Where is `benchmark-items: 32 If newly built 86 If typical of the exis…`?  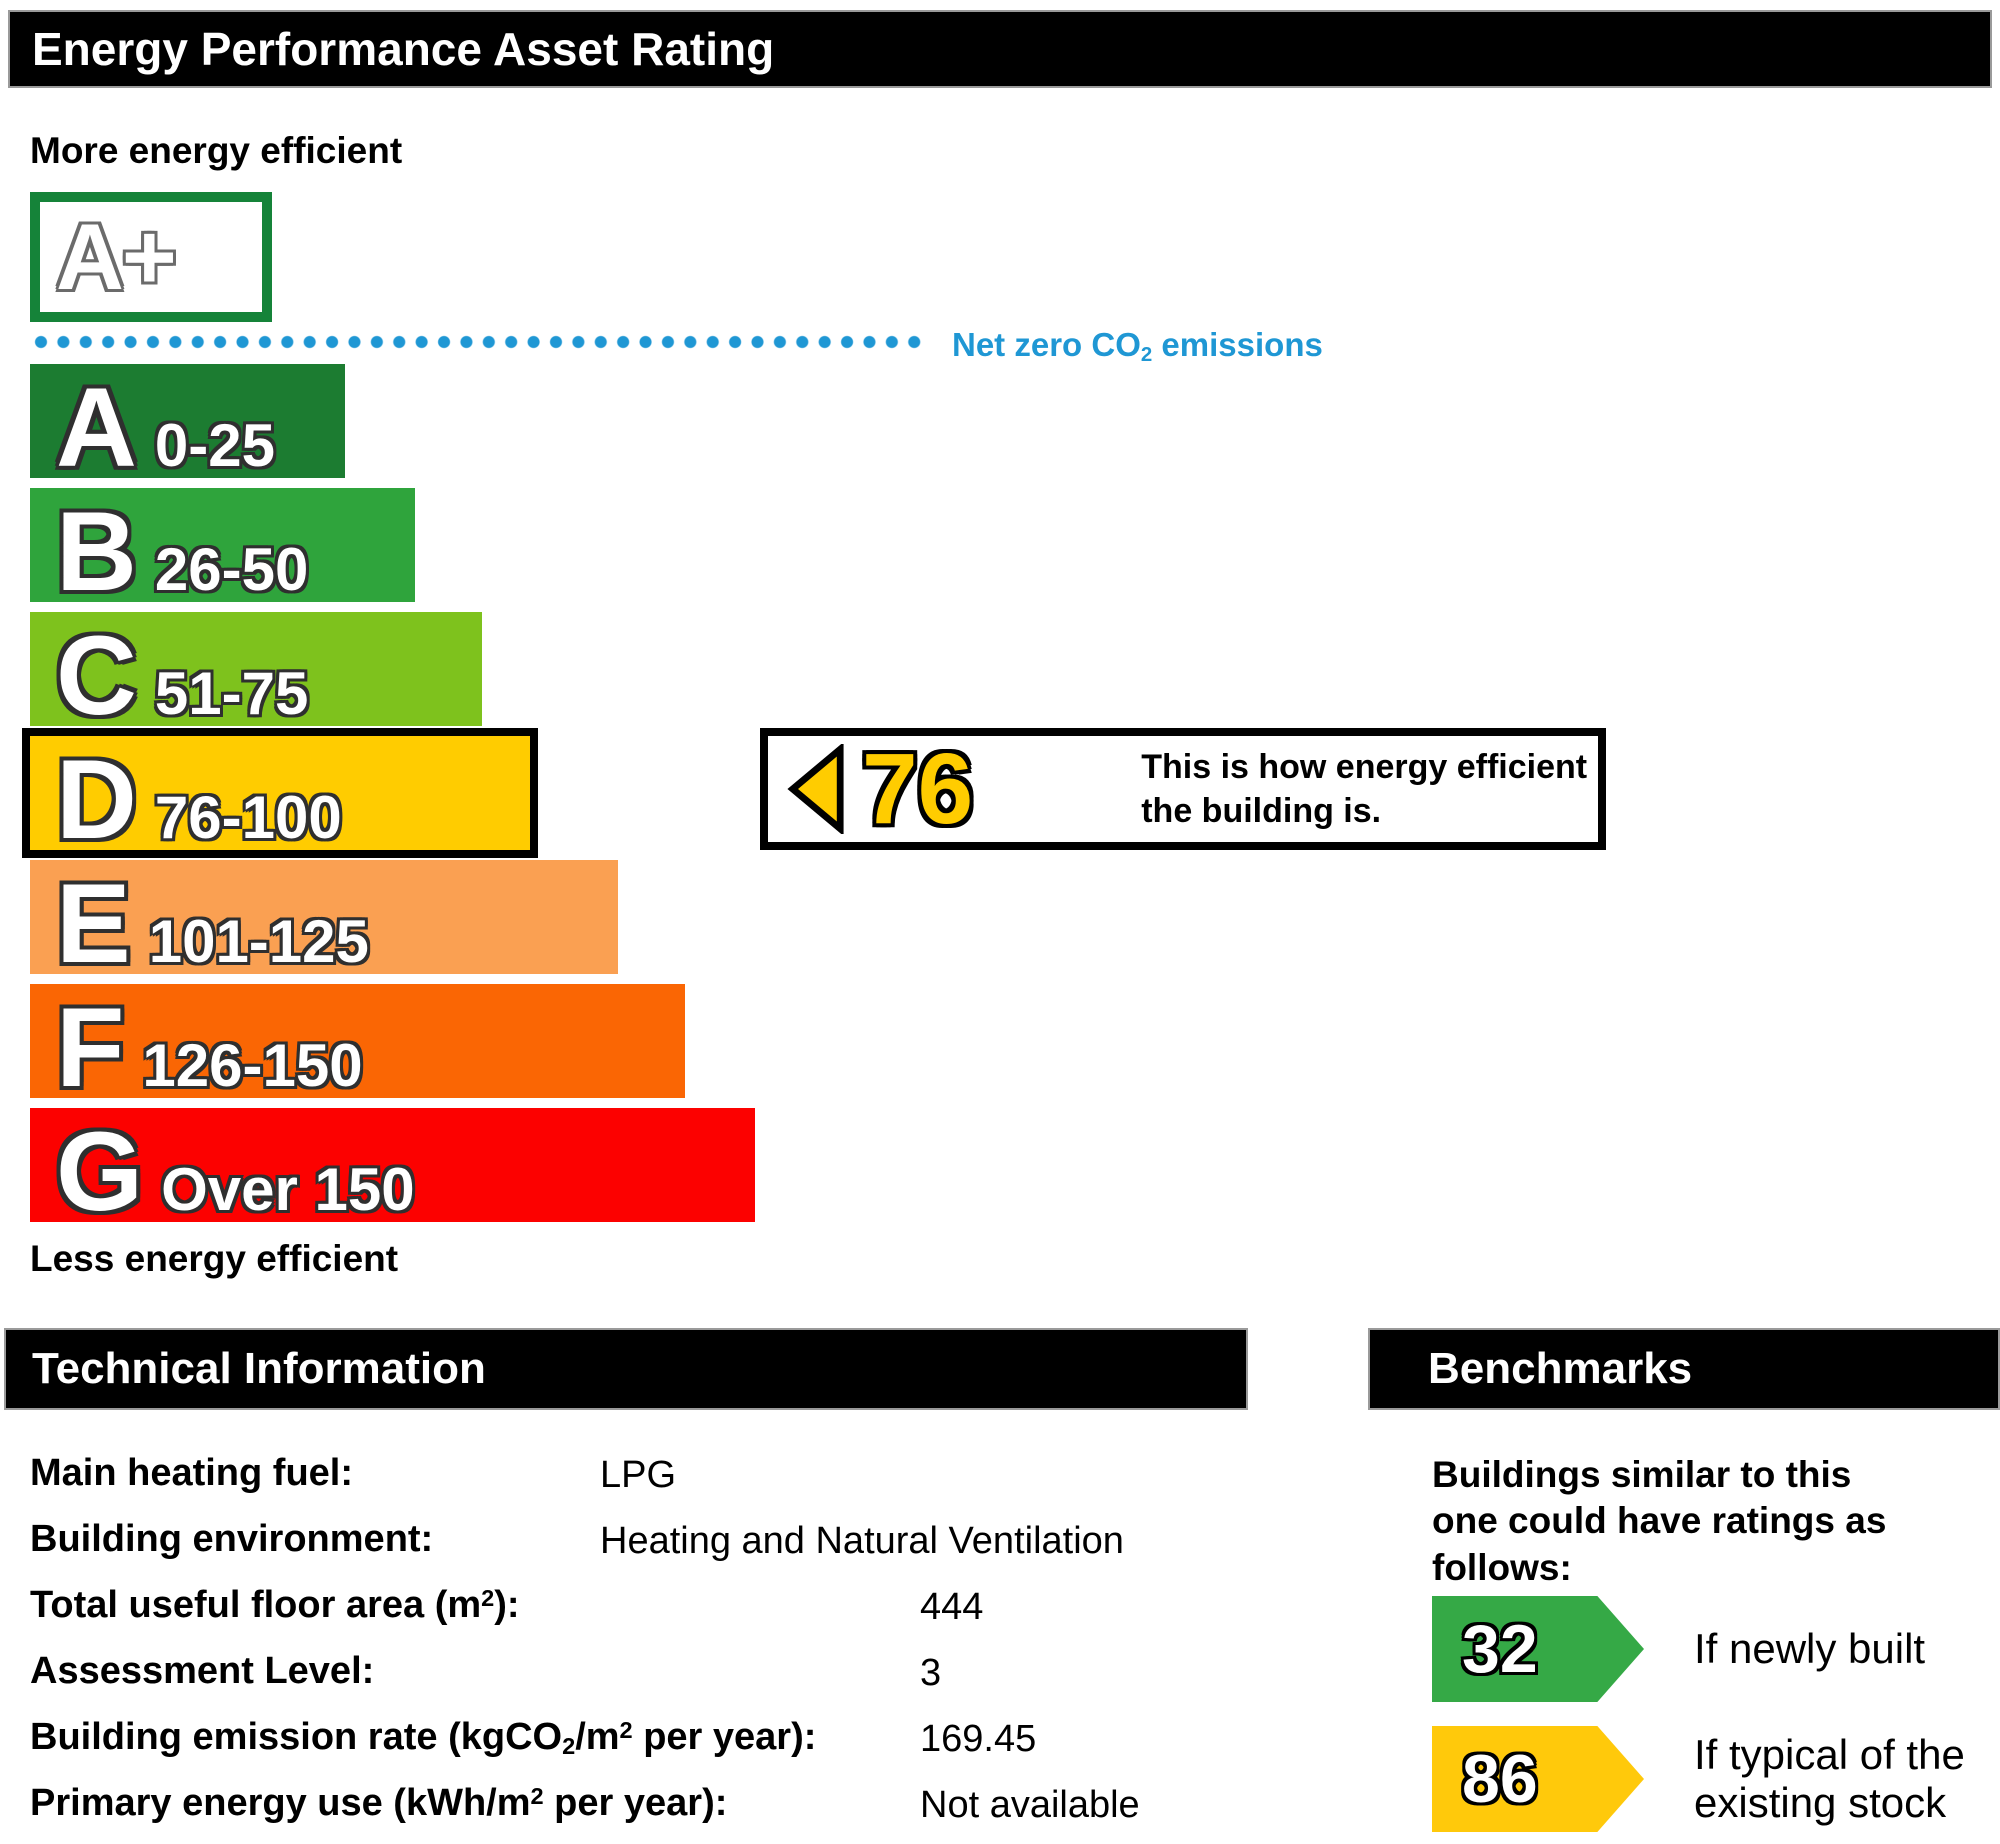 benchmark-items: 32 If newly built 86 If typical of the exis… is located at coordinates (1712, 1720).